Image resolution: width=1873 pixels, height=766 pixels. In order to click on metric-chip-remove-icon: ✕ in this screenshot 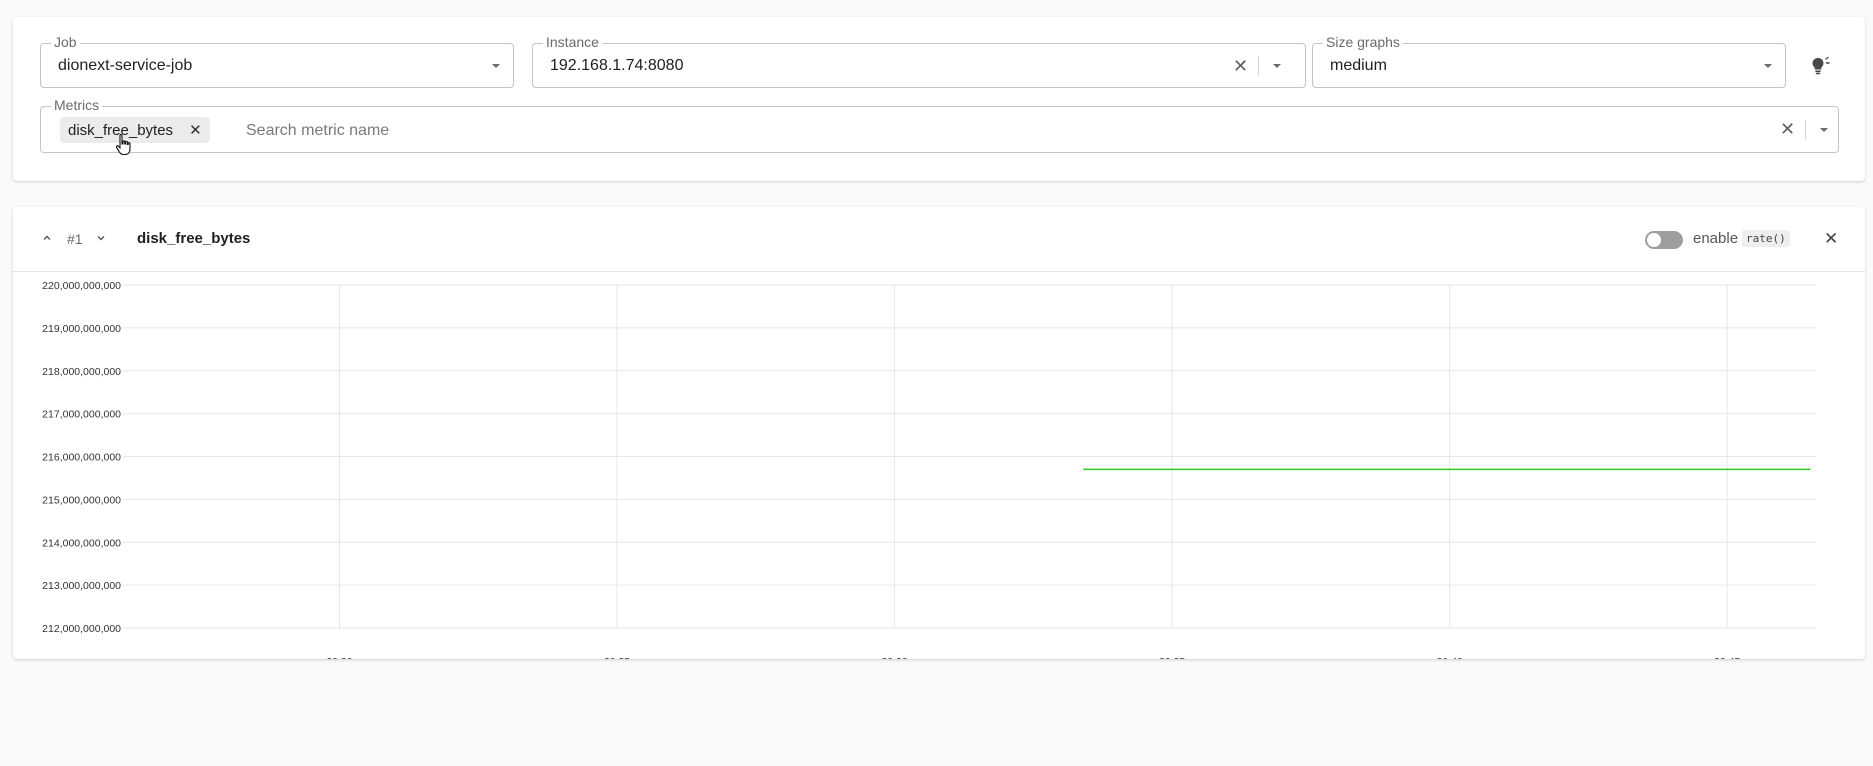, I will do `click(195, 130)`.